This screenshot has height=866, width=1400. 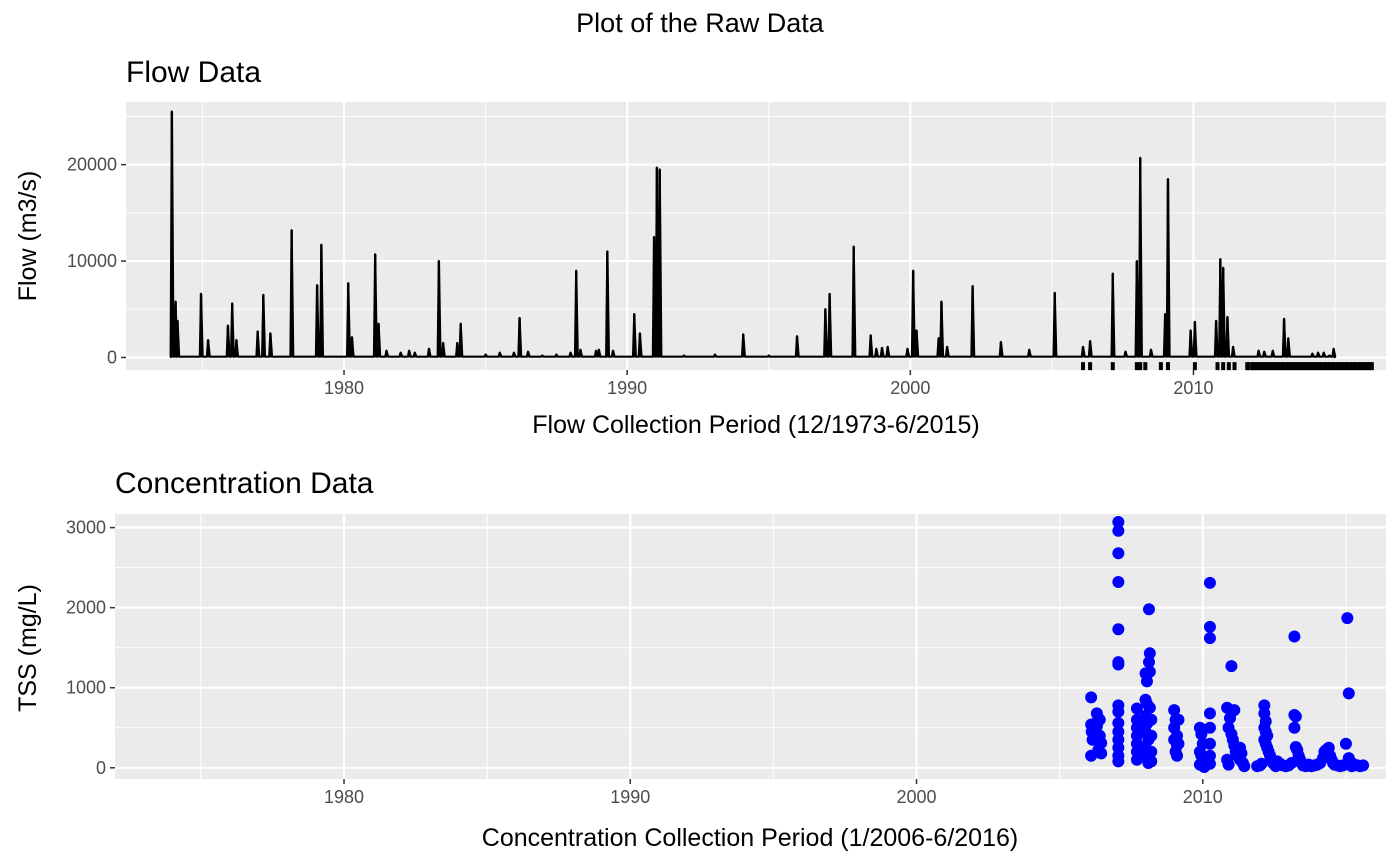 I want to click on flow-y-axis-title: Flow (m3/s), so click(x=28, y=236).